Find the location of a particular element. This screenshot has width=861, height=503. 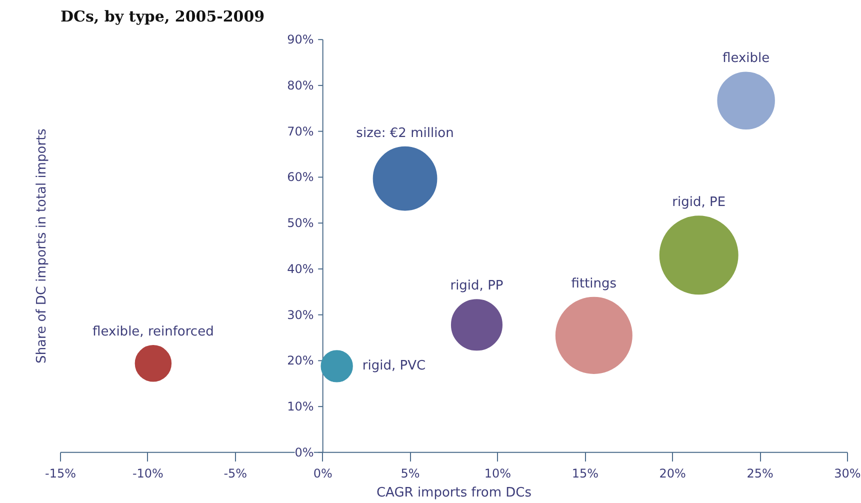

y-tick-label: 50% is located at coordinates (300, 223).